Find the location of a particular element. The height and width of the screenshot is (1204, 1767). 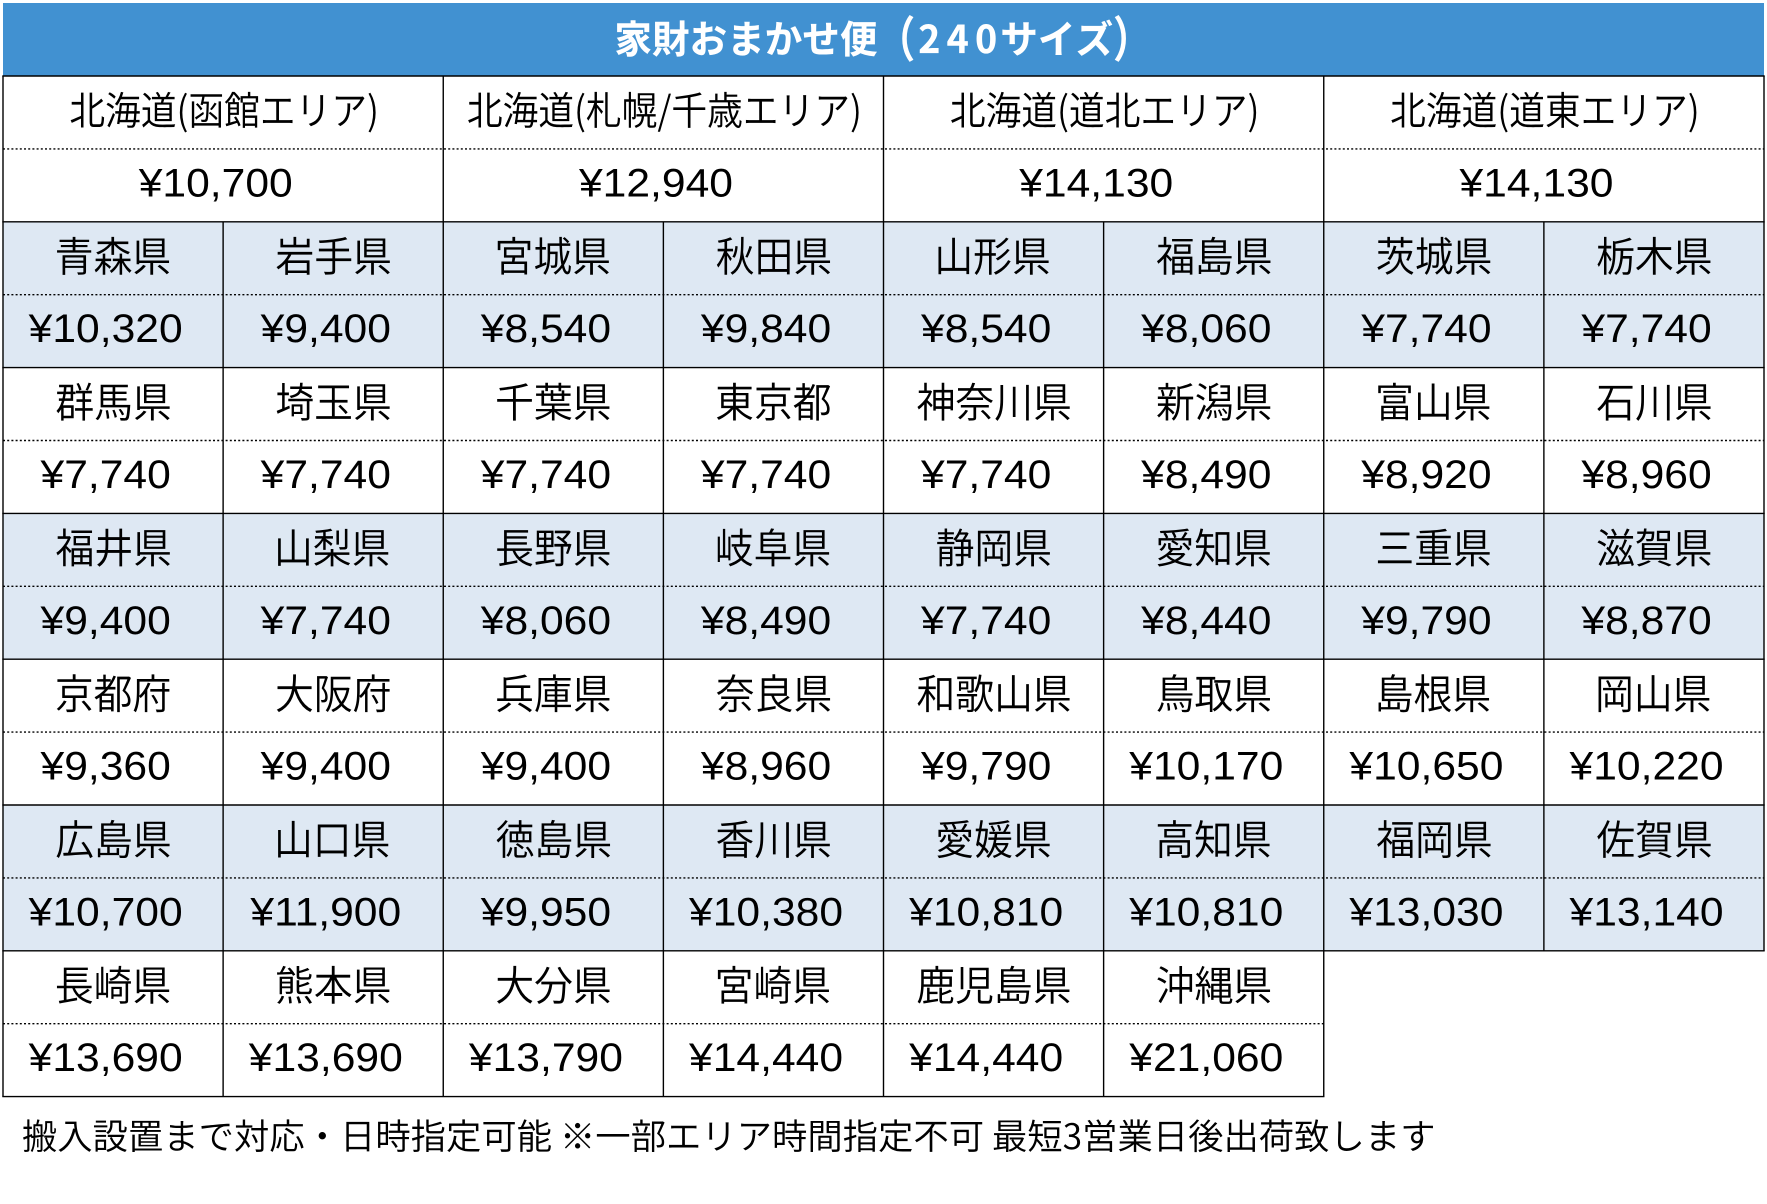

svg-text: ¥13,790 is located at coordinates (545, 1057).